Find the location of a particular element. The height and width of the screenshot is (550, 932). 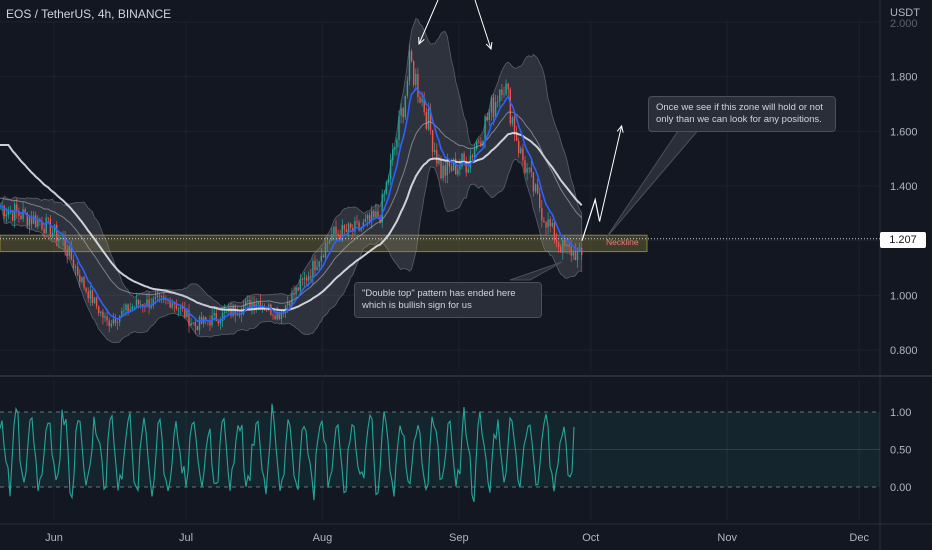

time-axis-tick: Oct is located at coordinates (590, 538).